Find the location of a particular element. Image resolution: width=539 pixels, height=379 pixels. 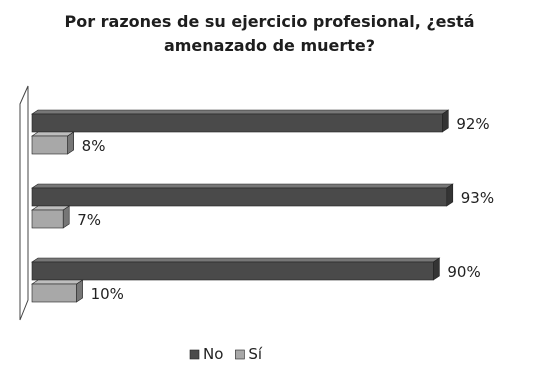

legend-label-no: No is located at coordinates (213, 354).